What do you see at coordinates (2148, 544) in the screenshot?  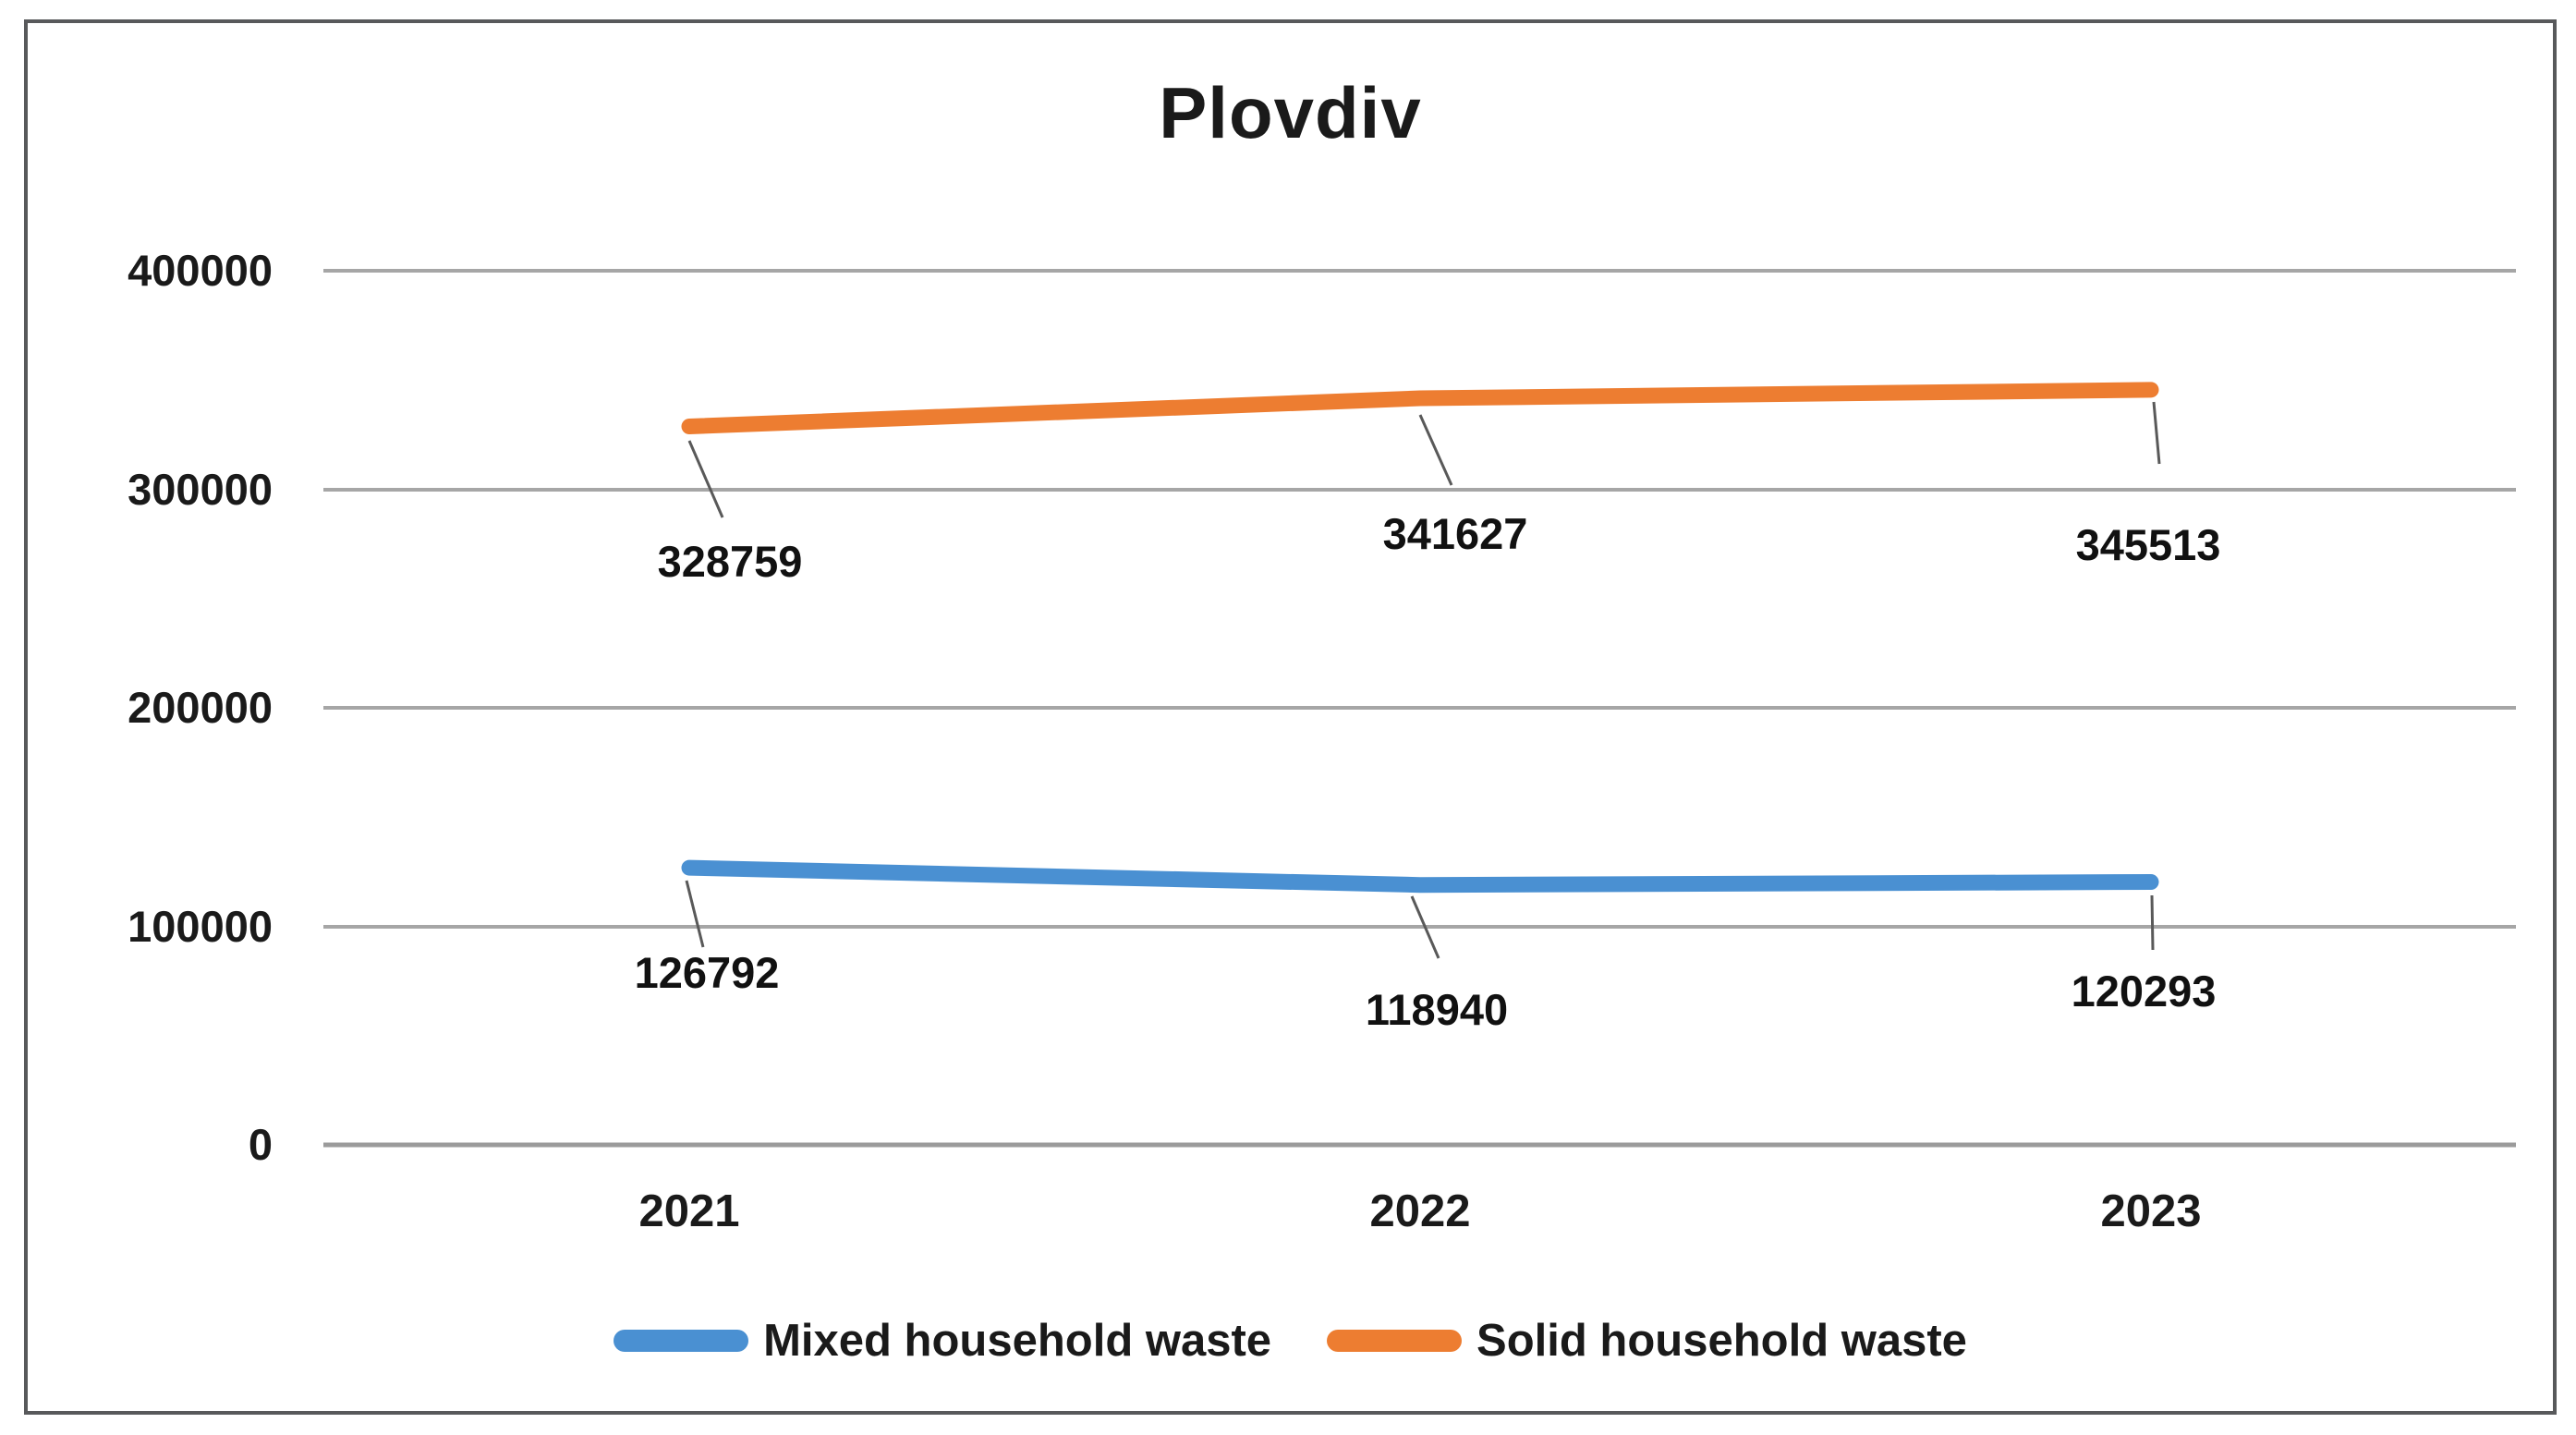 I see `data-label-solid-2023: 345513` at bounding box center [2148, 544].